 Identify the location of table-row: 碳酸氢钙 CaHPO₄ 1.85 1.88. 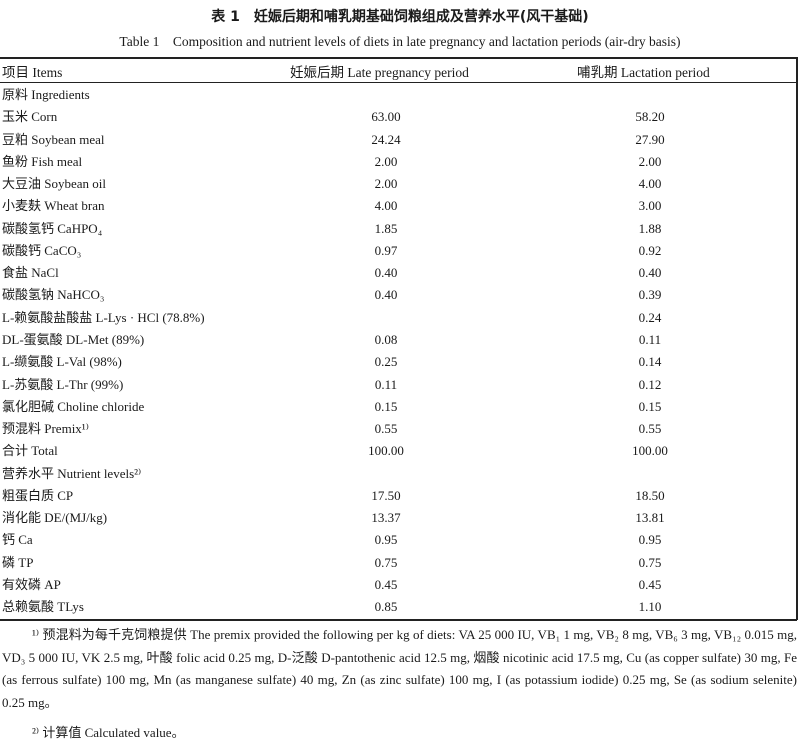
(398, 229).